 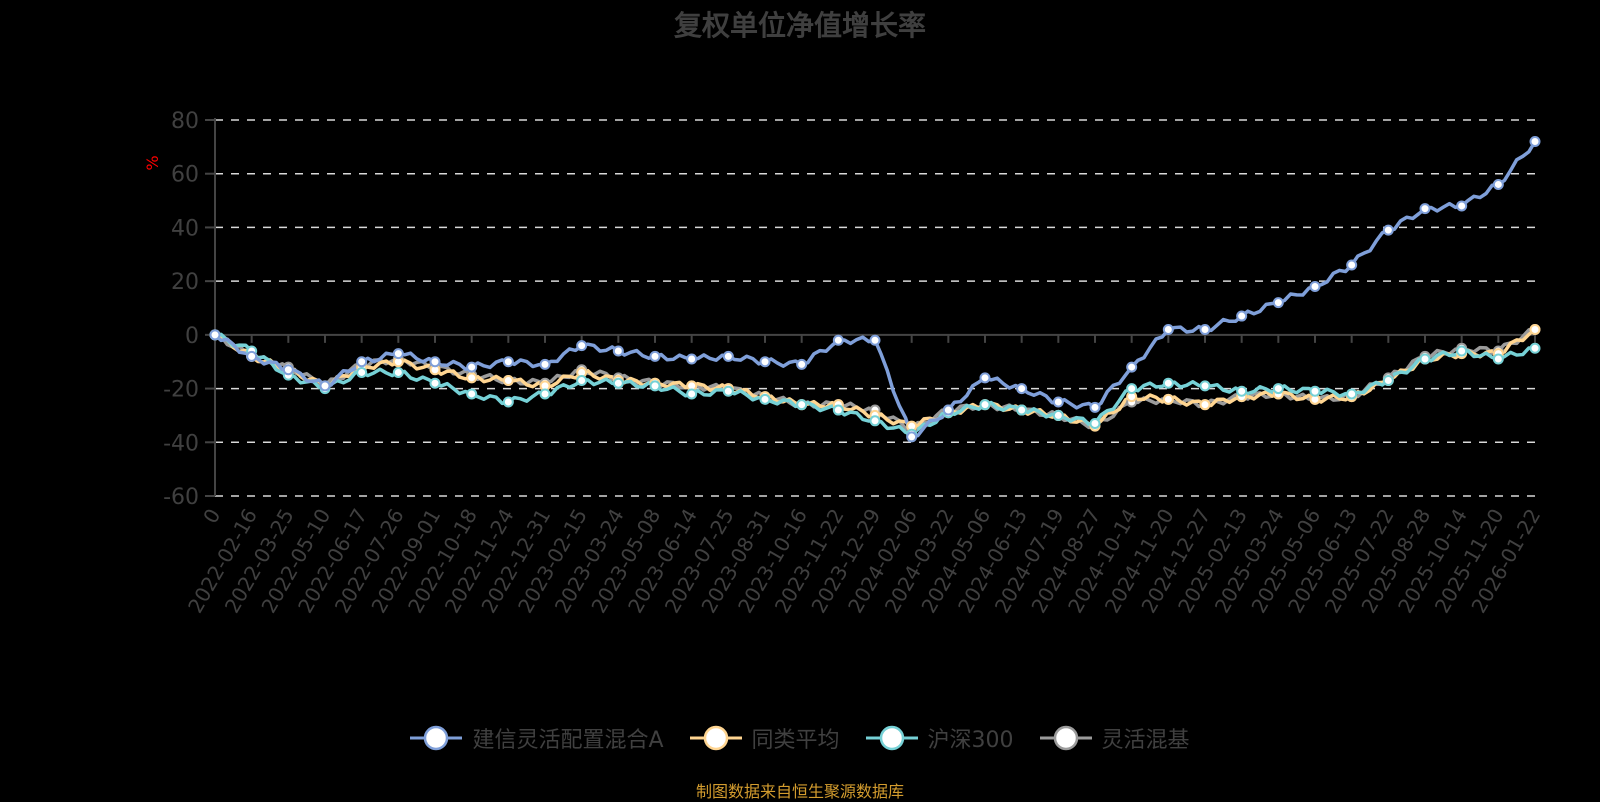 What do you see at coordinates (1145, 740) in the screenshot?
I see `legend-label: 灵活混基` at bounding box center [1145, 740].